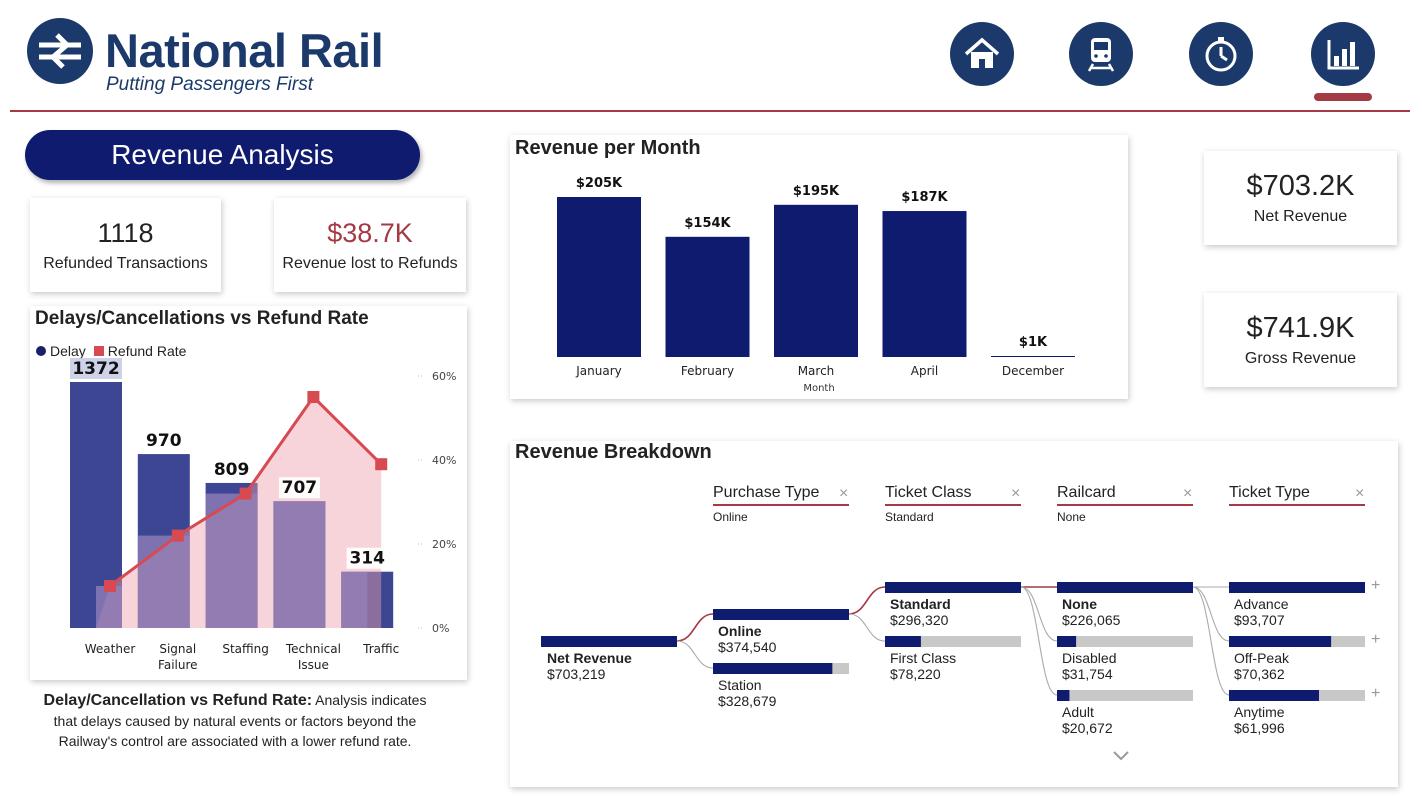 Image resolution: width=1422 pixels, height=796 pixels. What do you see at coordinates (1343, 54) in the screenshot?
I see `nav-revenue-button` at bounding box center [1343, 54].